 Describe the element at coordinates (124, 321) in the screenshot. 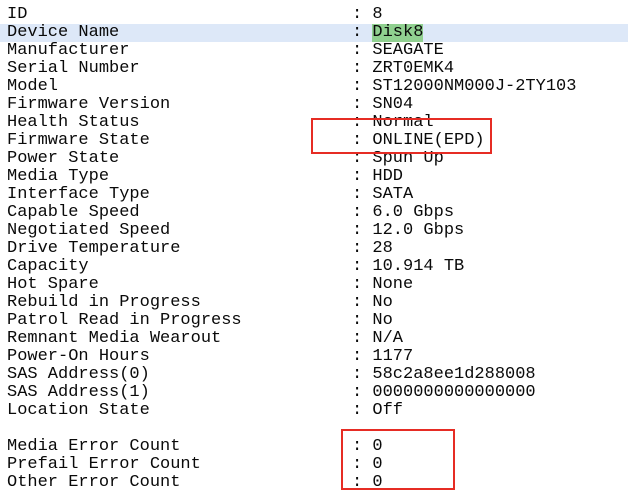

I see `field-label: Patrol Read in Progress` at that location.